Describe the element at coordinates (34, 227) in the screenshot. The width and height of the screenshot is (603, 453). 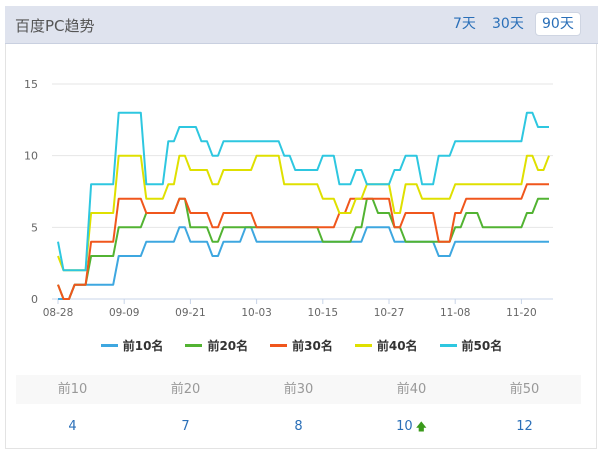
I see `y-tick-label: 5` at that location.